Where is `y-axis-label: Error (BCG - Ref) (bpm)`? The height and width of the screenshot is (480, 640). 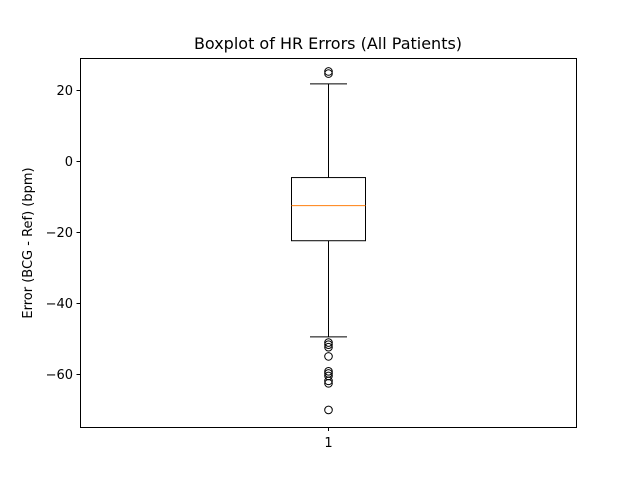
y-axis-label: Error (BCG - Ref) (bpm) is located at coordinates (28, 242).